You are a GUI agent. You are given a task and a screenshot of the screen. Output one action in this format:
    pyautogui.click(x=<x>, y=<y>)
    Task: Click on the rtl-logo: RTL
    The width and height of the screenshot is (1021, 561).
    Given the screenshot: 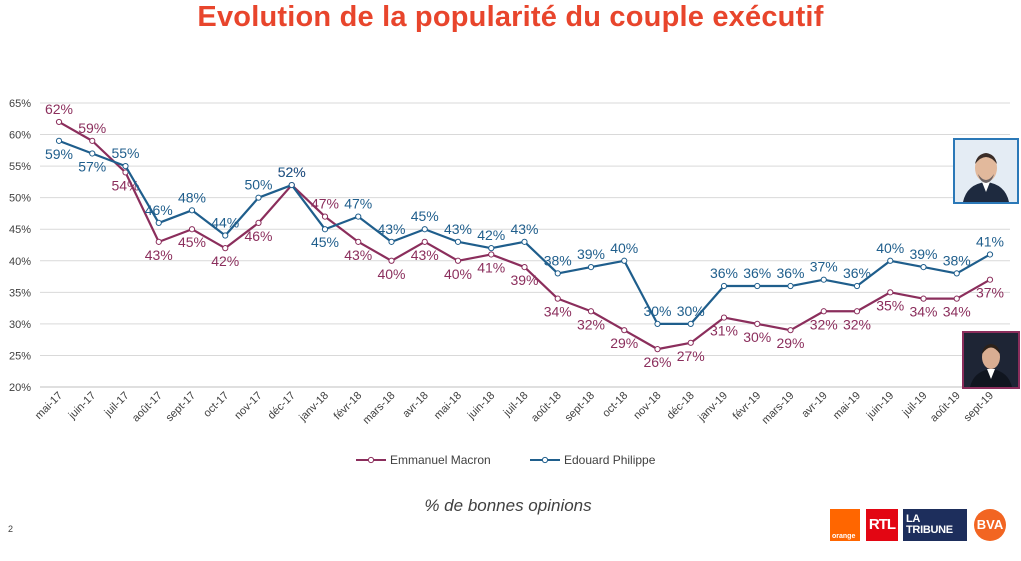 What is the action you would take?
    pyautogui.click(x=882, y=525)
    